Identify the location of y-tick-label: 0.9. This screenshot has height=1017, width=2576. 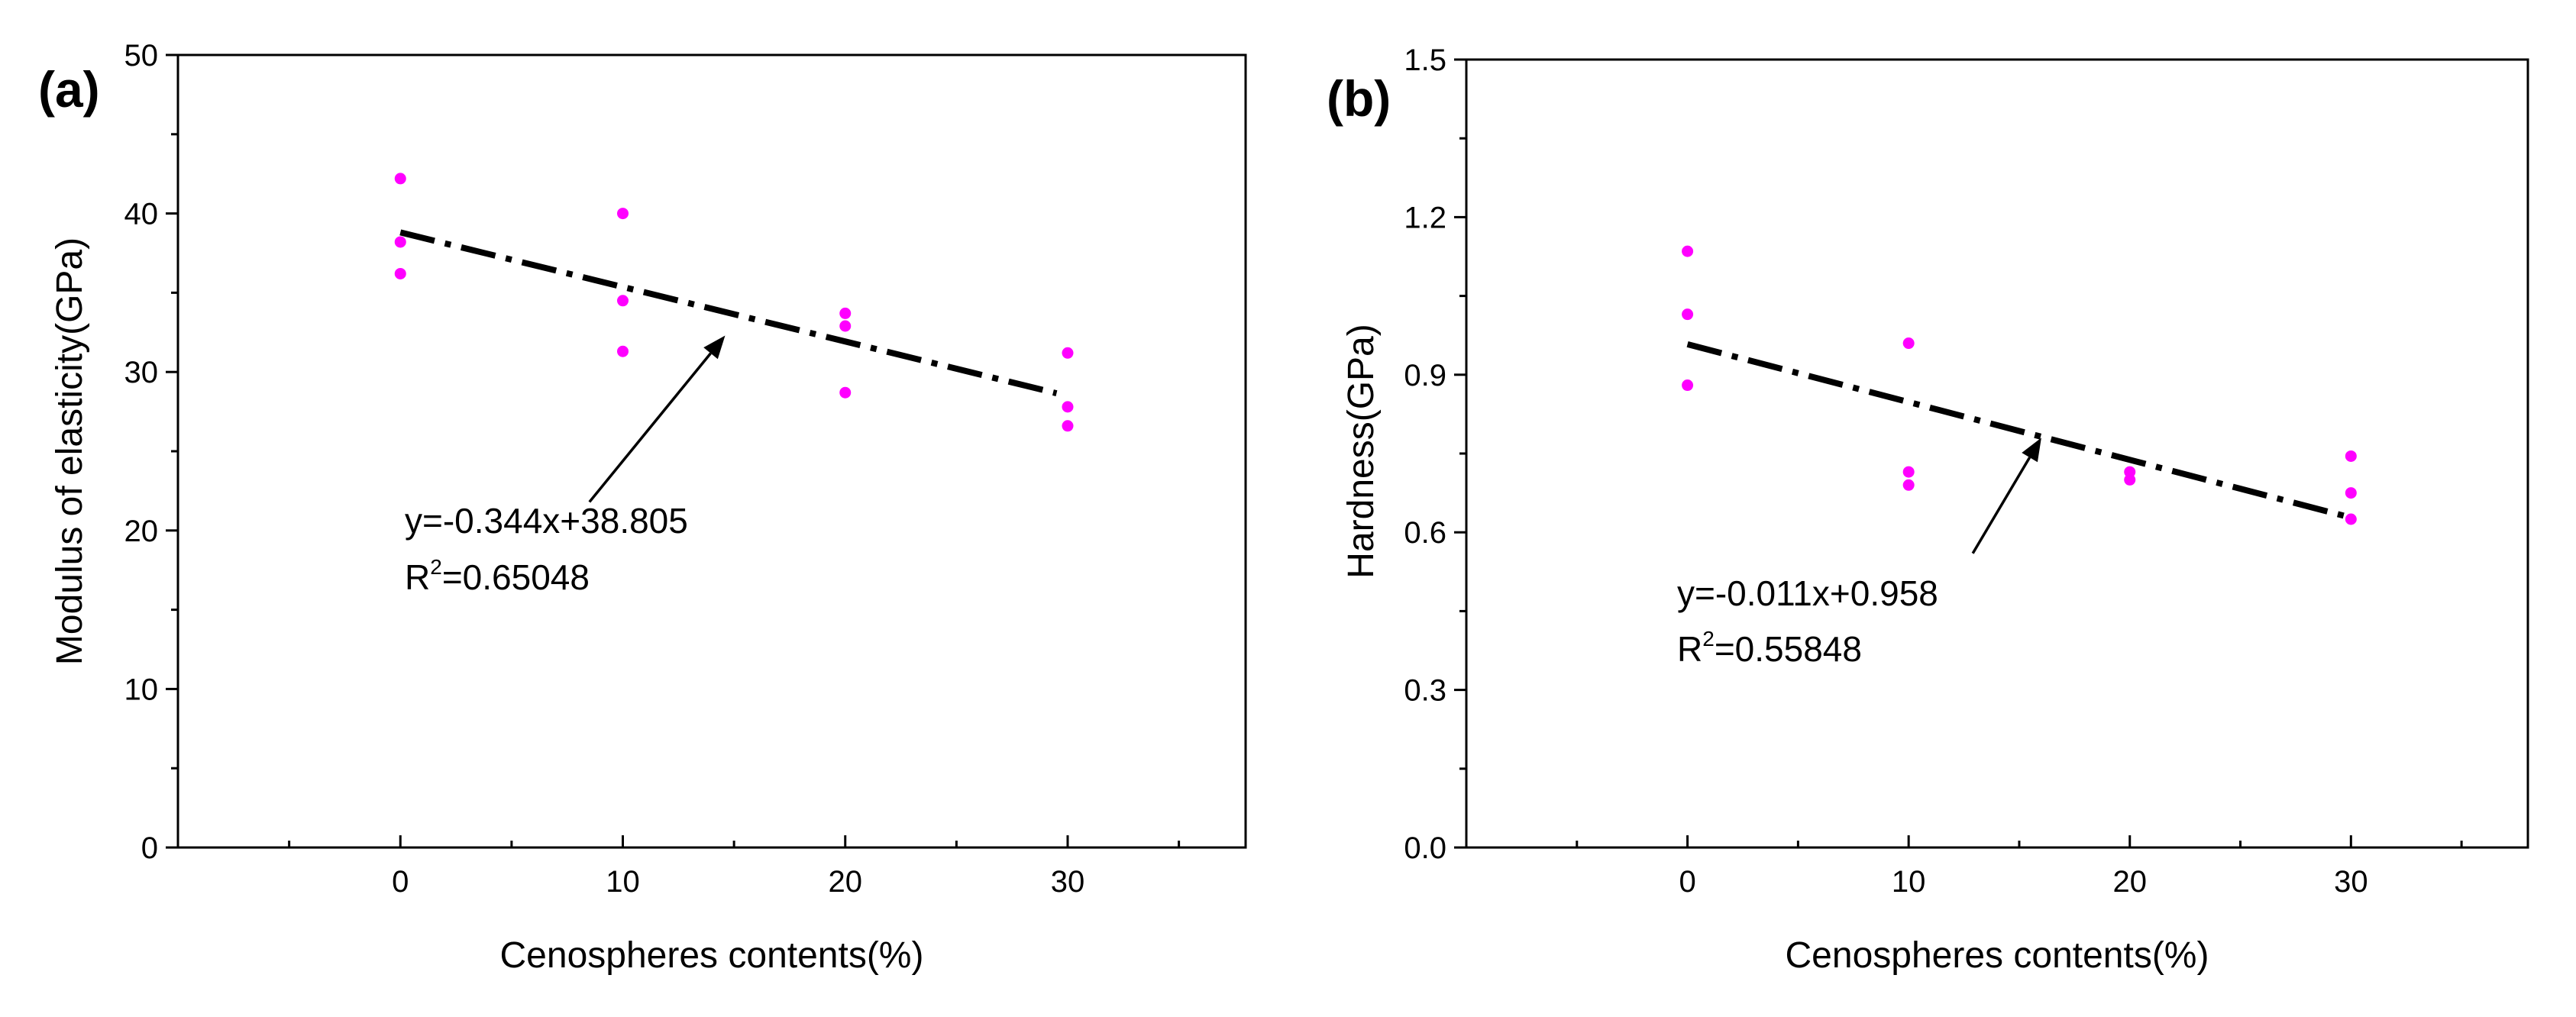
(1425, 375).